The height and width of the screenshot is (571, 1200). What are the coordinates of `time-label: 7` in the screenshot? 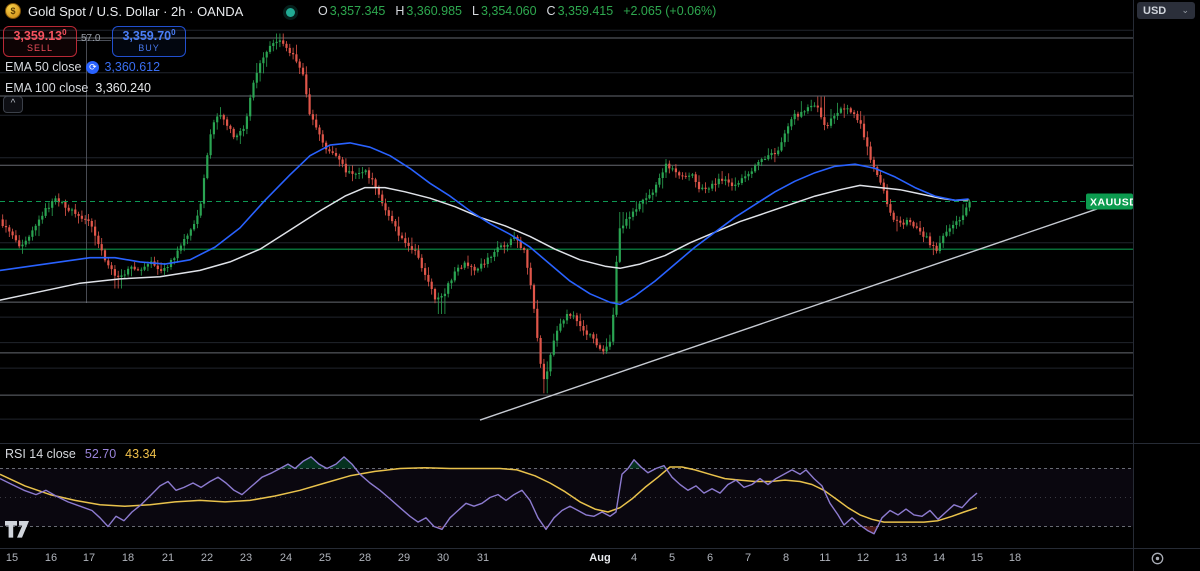 It's located at (748, 558).